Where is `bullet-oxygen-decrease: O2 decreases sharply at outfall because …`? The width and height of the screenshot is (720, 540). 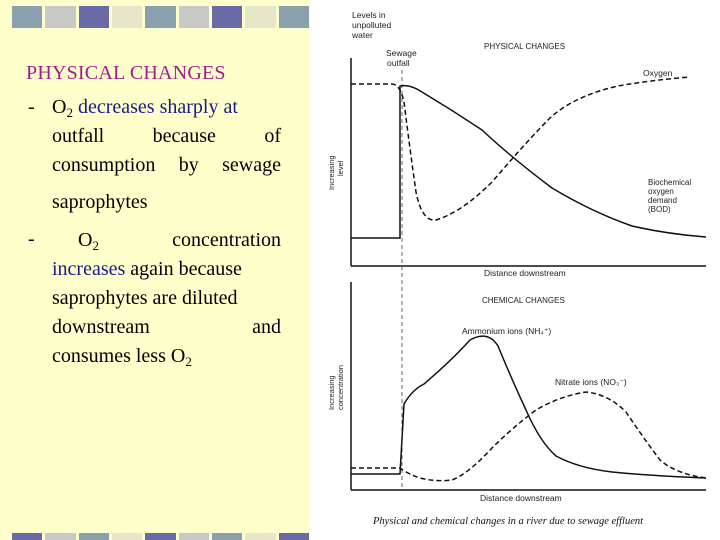 bullet-oxygen-decrease: O2 decreases sharply at outfall because … is located at coordinates (166, 155).